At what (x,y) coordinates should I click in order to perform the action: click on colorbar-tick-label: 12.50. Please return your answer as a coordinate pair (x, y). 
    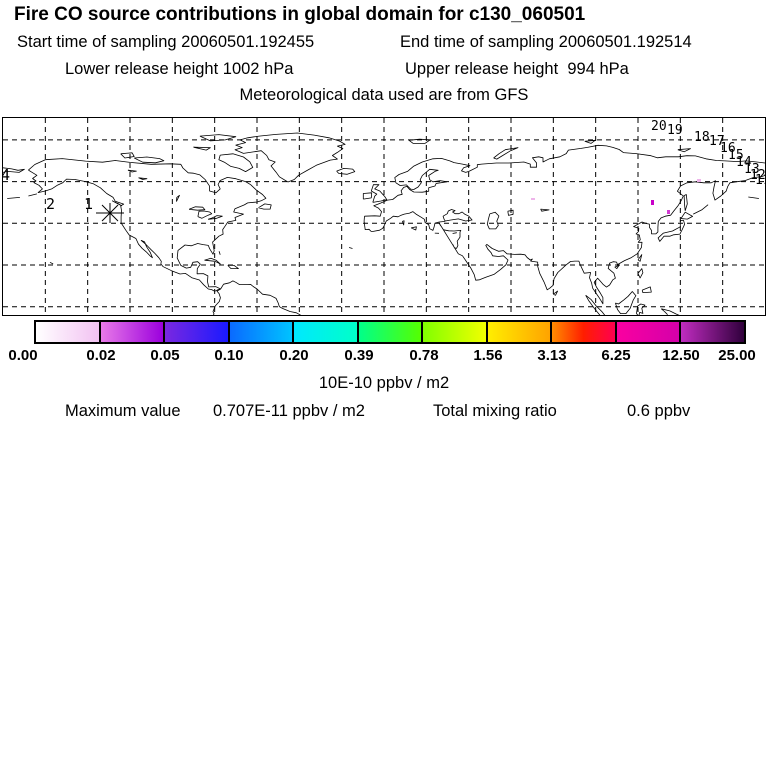
    Looking at the image, I should click on (681, 355).